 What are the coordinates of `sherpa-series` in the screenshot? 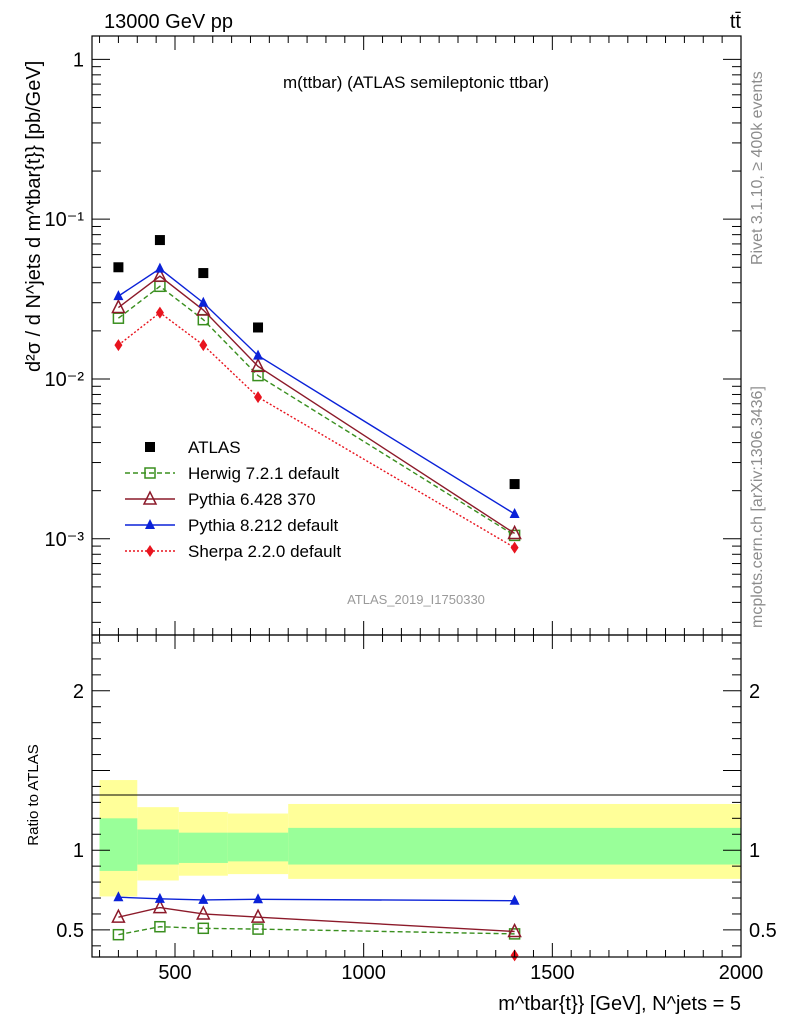 It's located at (316, 430).